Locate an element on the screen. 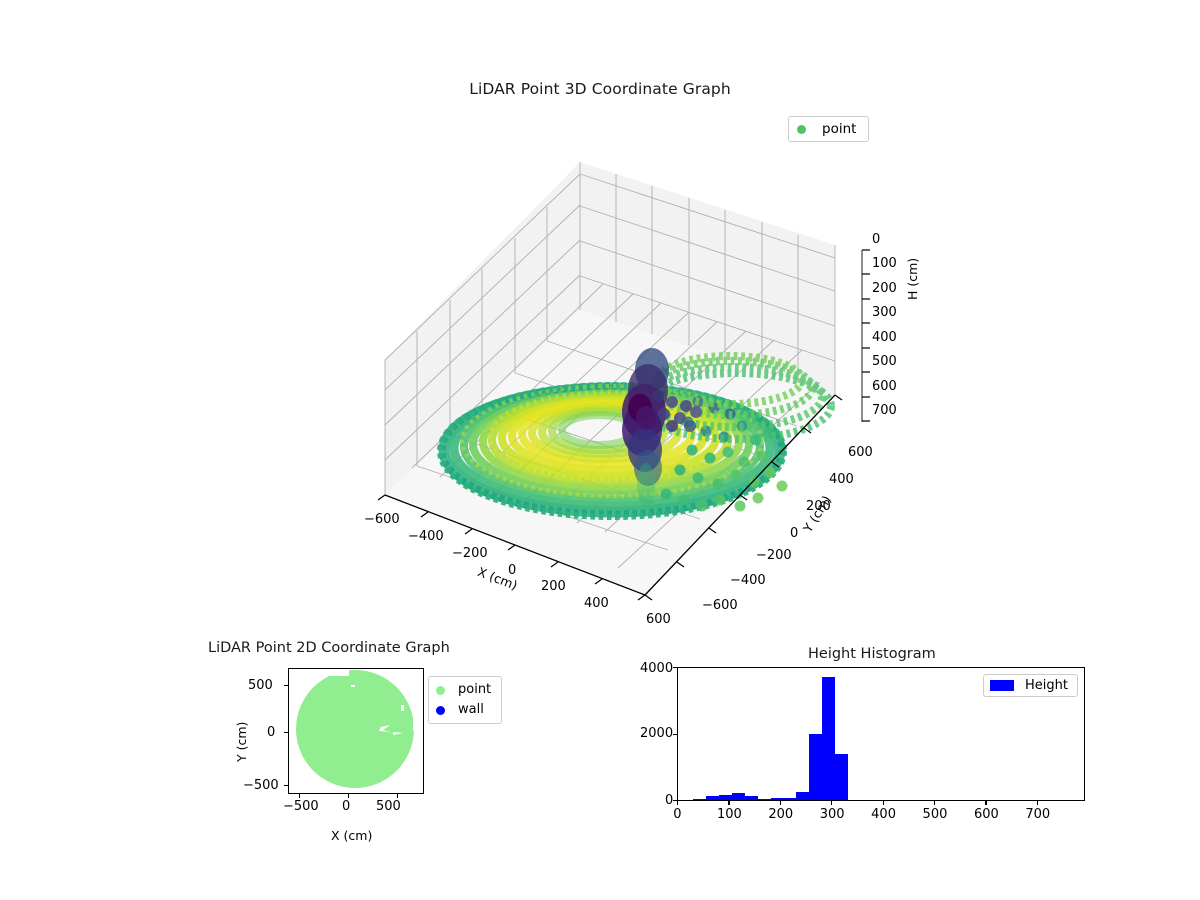 The width and height of the screenshot is (1200, 900). purple-cluster-dots is located at coordinates (677, 411).